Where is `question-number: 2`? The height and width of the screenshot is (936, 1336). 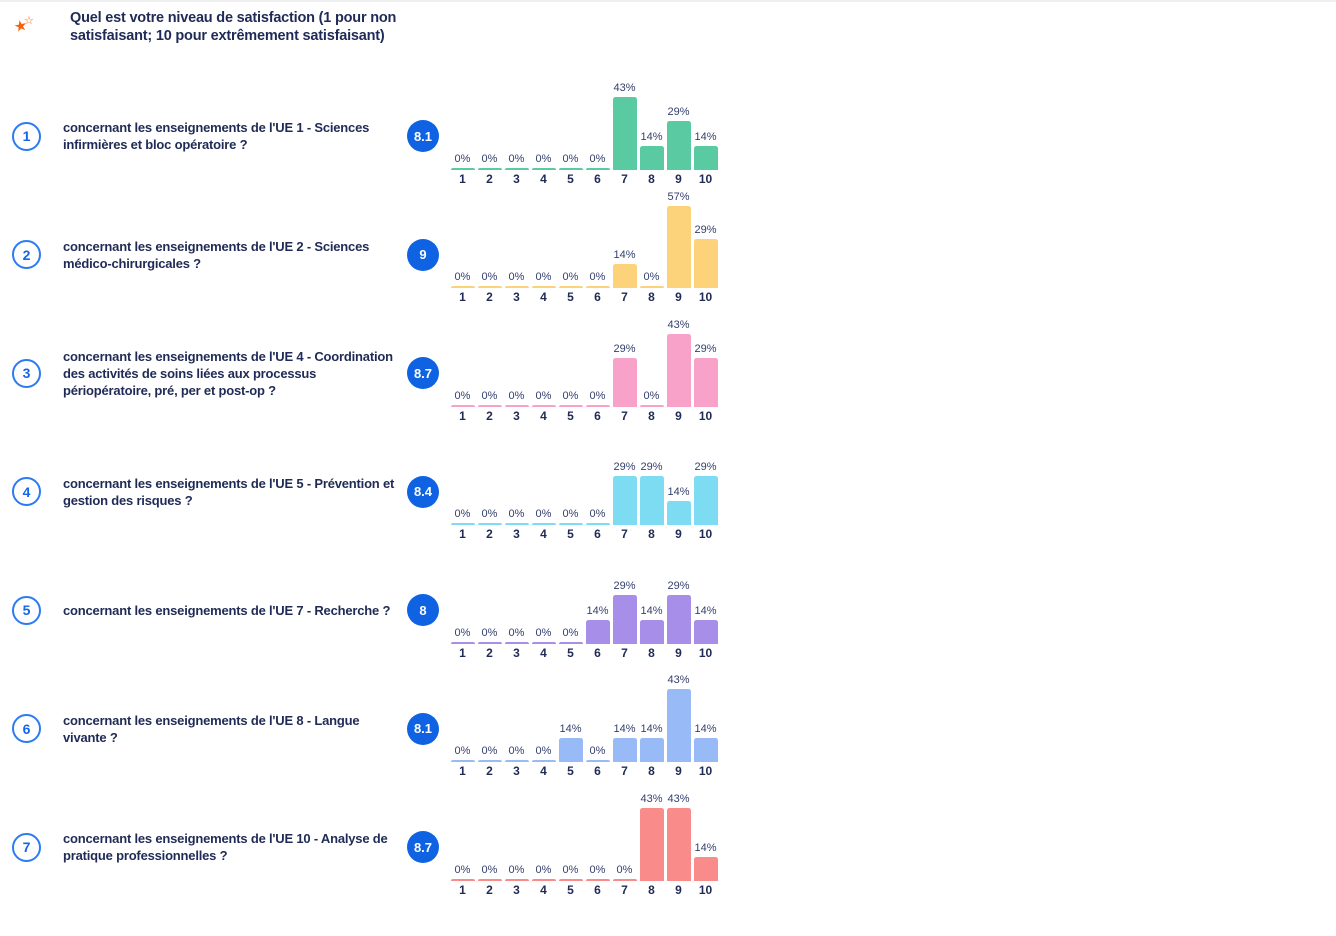 question-number: 2 is located at coordinates (26, 254).